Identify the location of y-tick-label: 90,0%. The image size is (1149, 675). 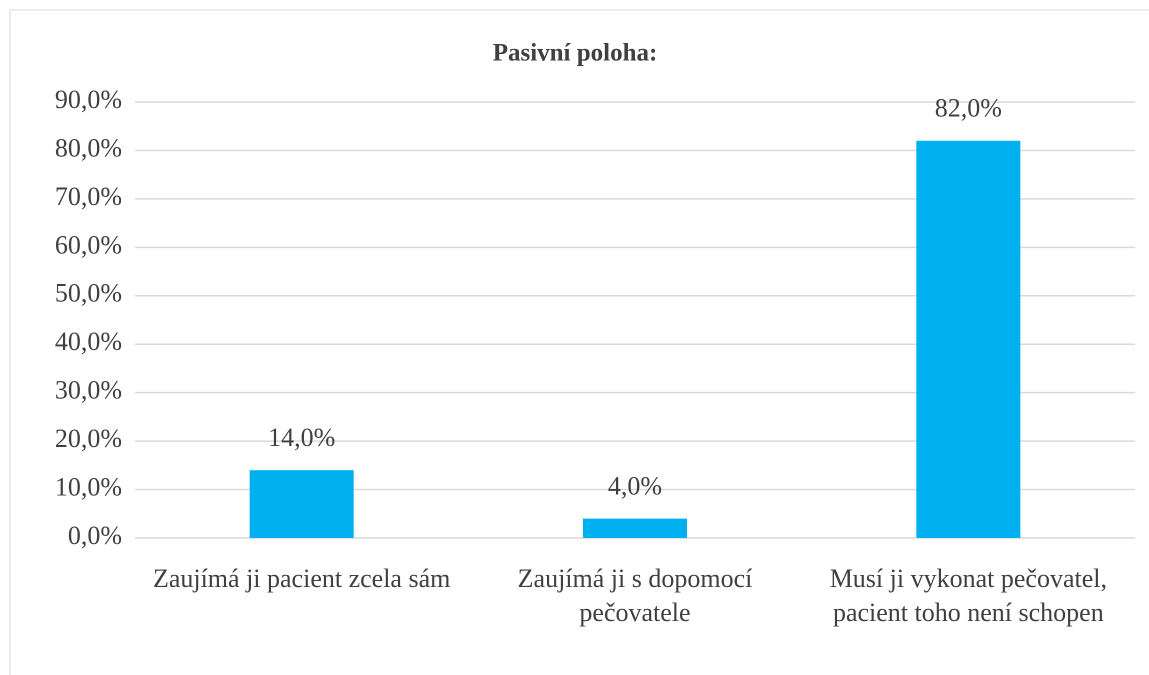
(88, 99).